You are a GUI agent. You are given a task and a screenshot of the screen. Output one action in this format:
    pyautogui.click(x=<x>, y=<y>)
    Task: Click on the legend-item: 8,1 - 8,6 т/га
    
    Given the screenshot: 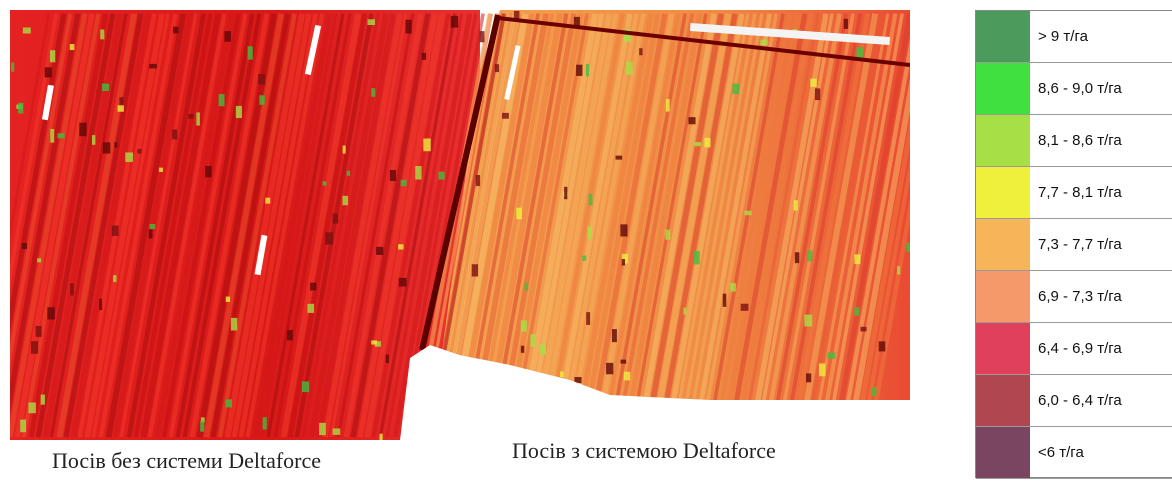 What is the action you would take?
    pyautogui.click(x=1074, y=141)
    